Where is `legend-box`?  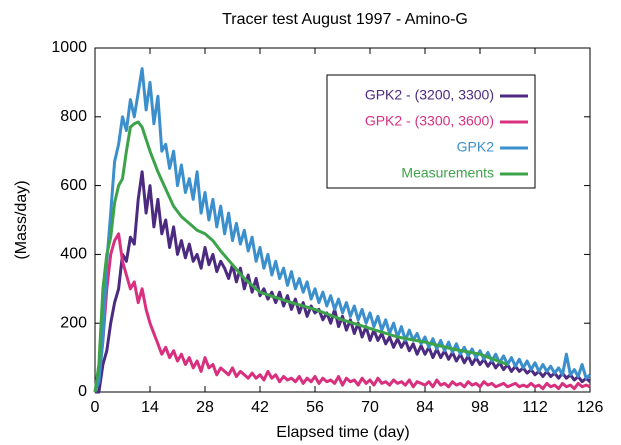
legend-box is located at coordinates (431, 131).